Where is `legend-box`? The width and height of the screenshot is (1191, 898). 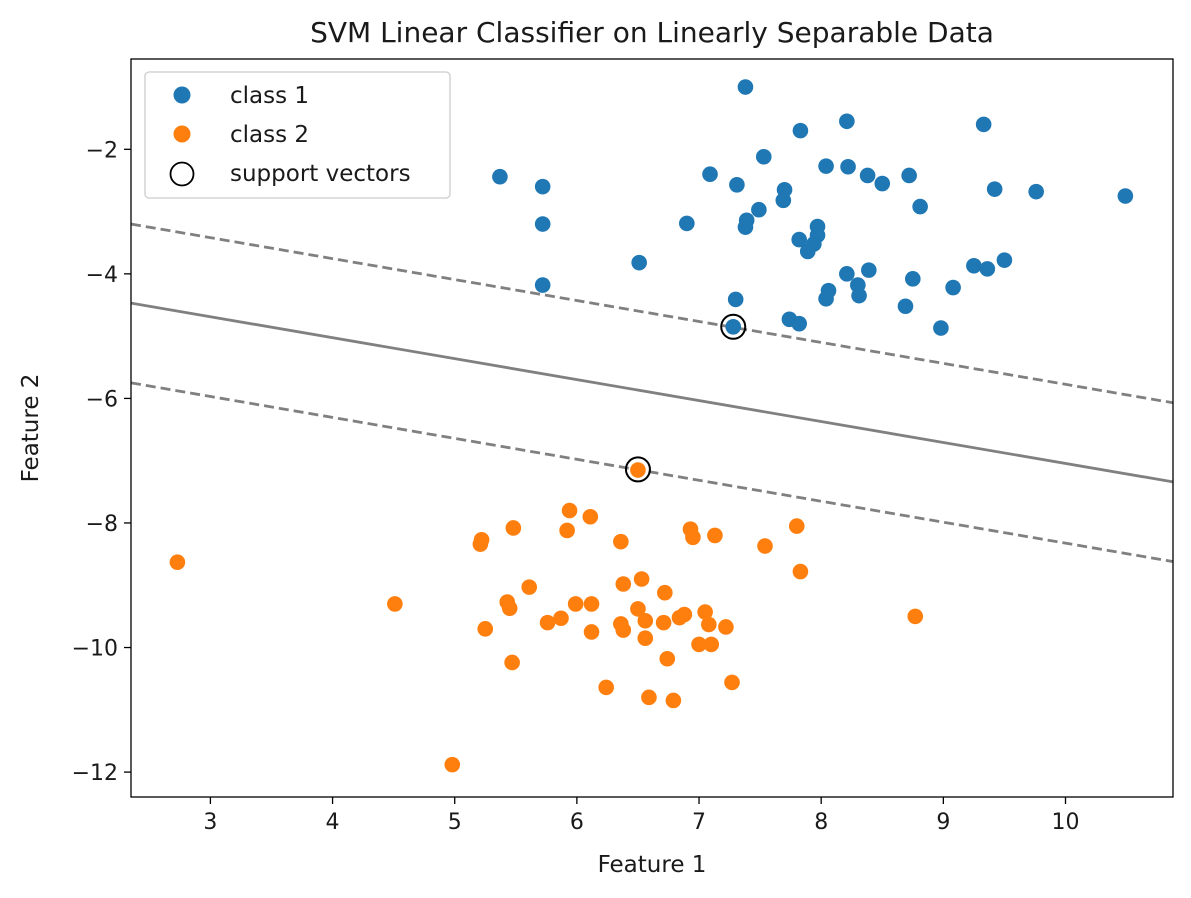 legend-box is located at coordinates (297, 135).